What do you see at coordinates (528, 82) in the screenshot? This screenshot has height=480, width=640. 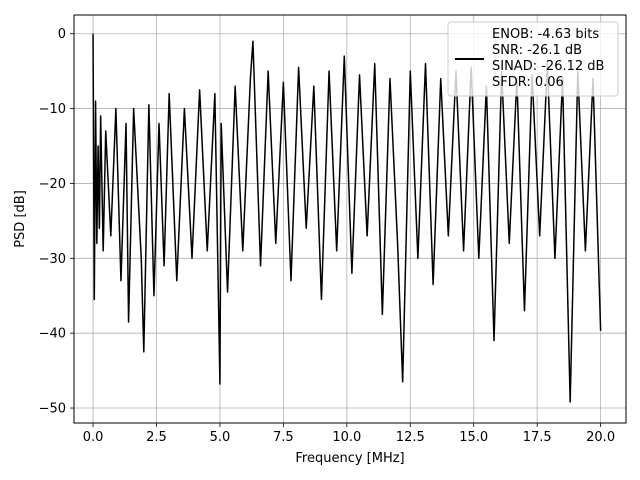 I see `legend-sfdr: SFDR: 0.06` at bounding box center [528, 82].